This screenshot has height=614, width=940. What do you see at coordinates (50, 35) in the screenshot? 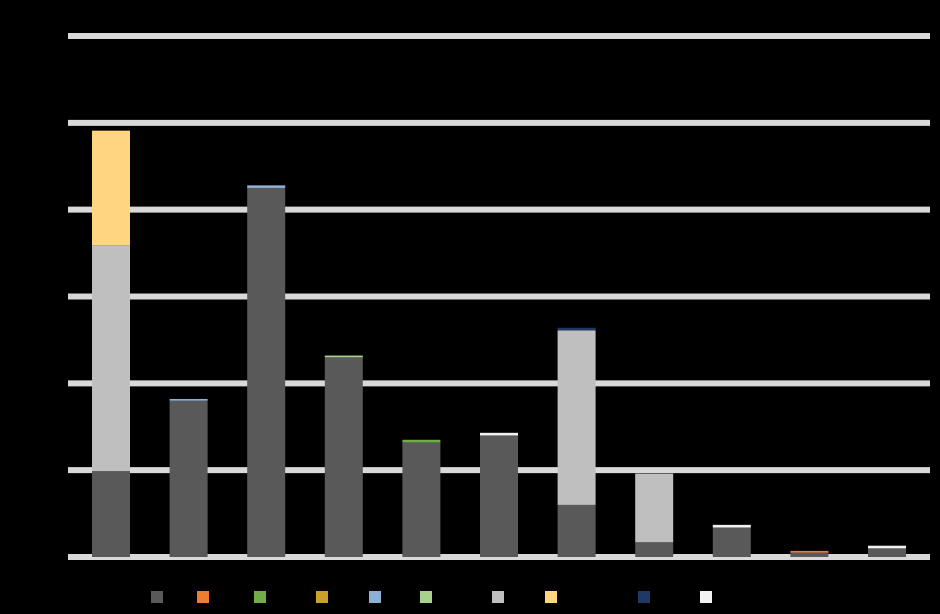
I see `y-tick-label: 600` at bounding box center [50, 35].